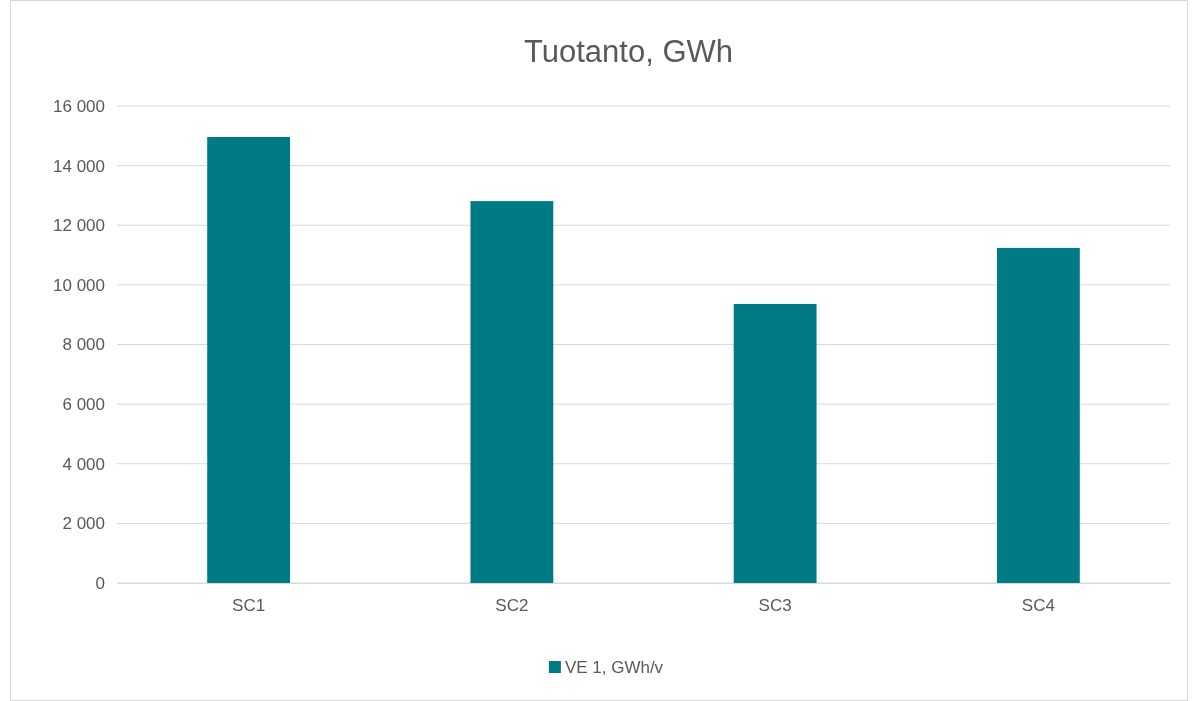 The image size is (1198, 701). I want to click on x-tick-label: SC4, so click(1038, 606).